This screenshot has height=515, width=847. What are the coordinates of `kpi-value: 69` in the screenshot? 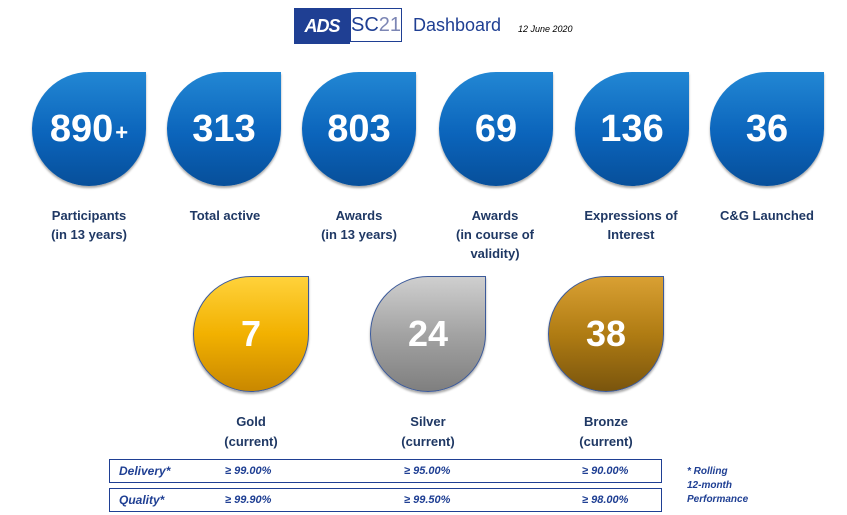 It's located at (496, 128).